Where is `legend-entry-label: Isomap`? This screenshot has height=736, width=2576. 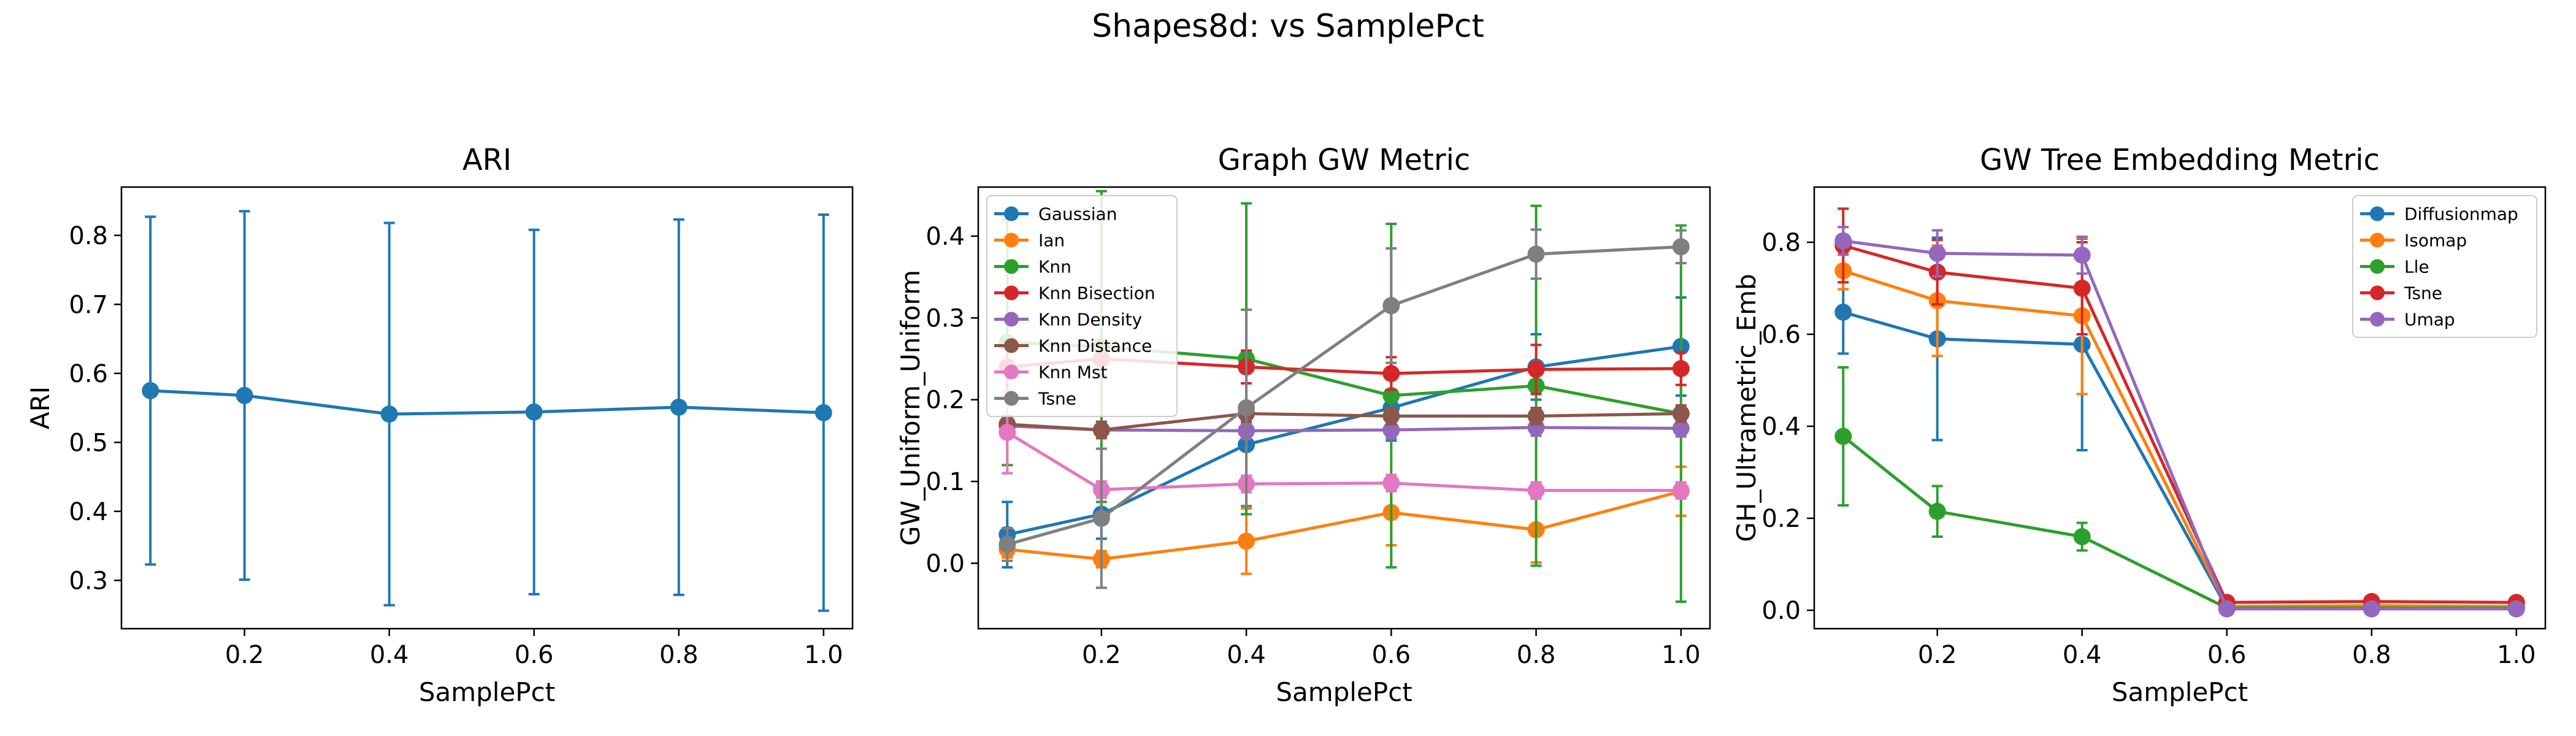
legend-entry-label: Isomap is located at coordinates (2435, 241).